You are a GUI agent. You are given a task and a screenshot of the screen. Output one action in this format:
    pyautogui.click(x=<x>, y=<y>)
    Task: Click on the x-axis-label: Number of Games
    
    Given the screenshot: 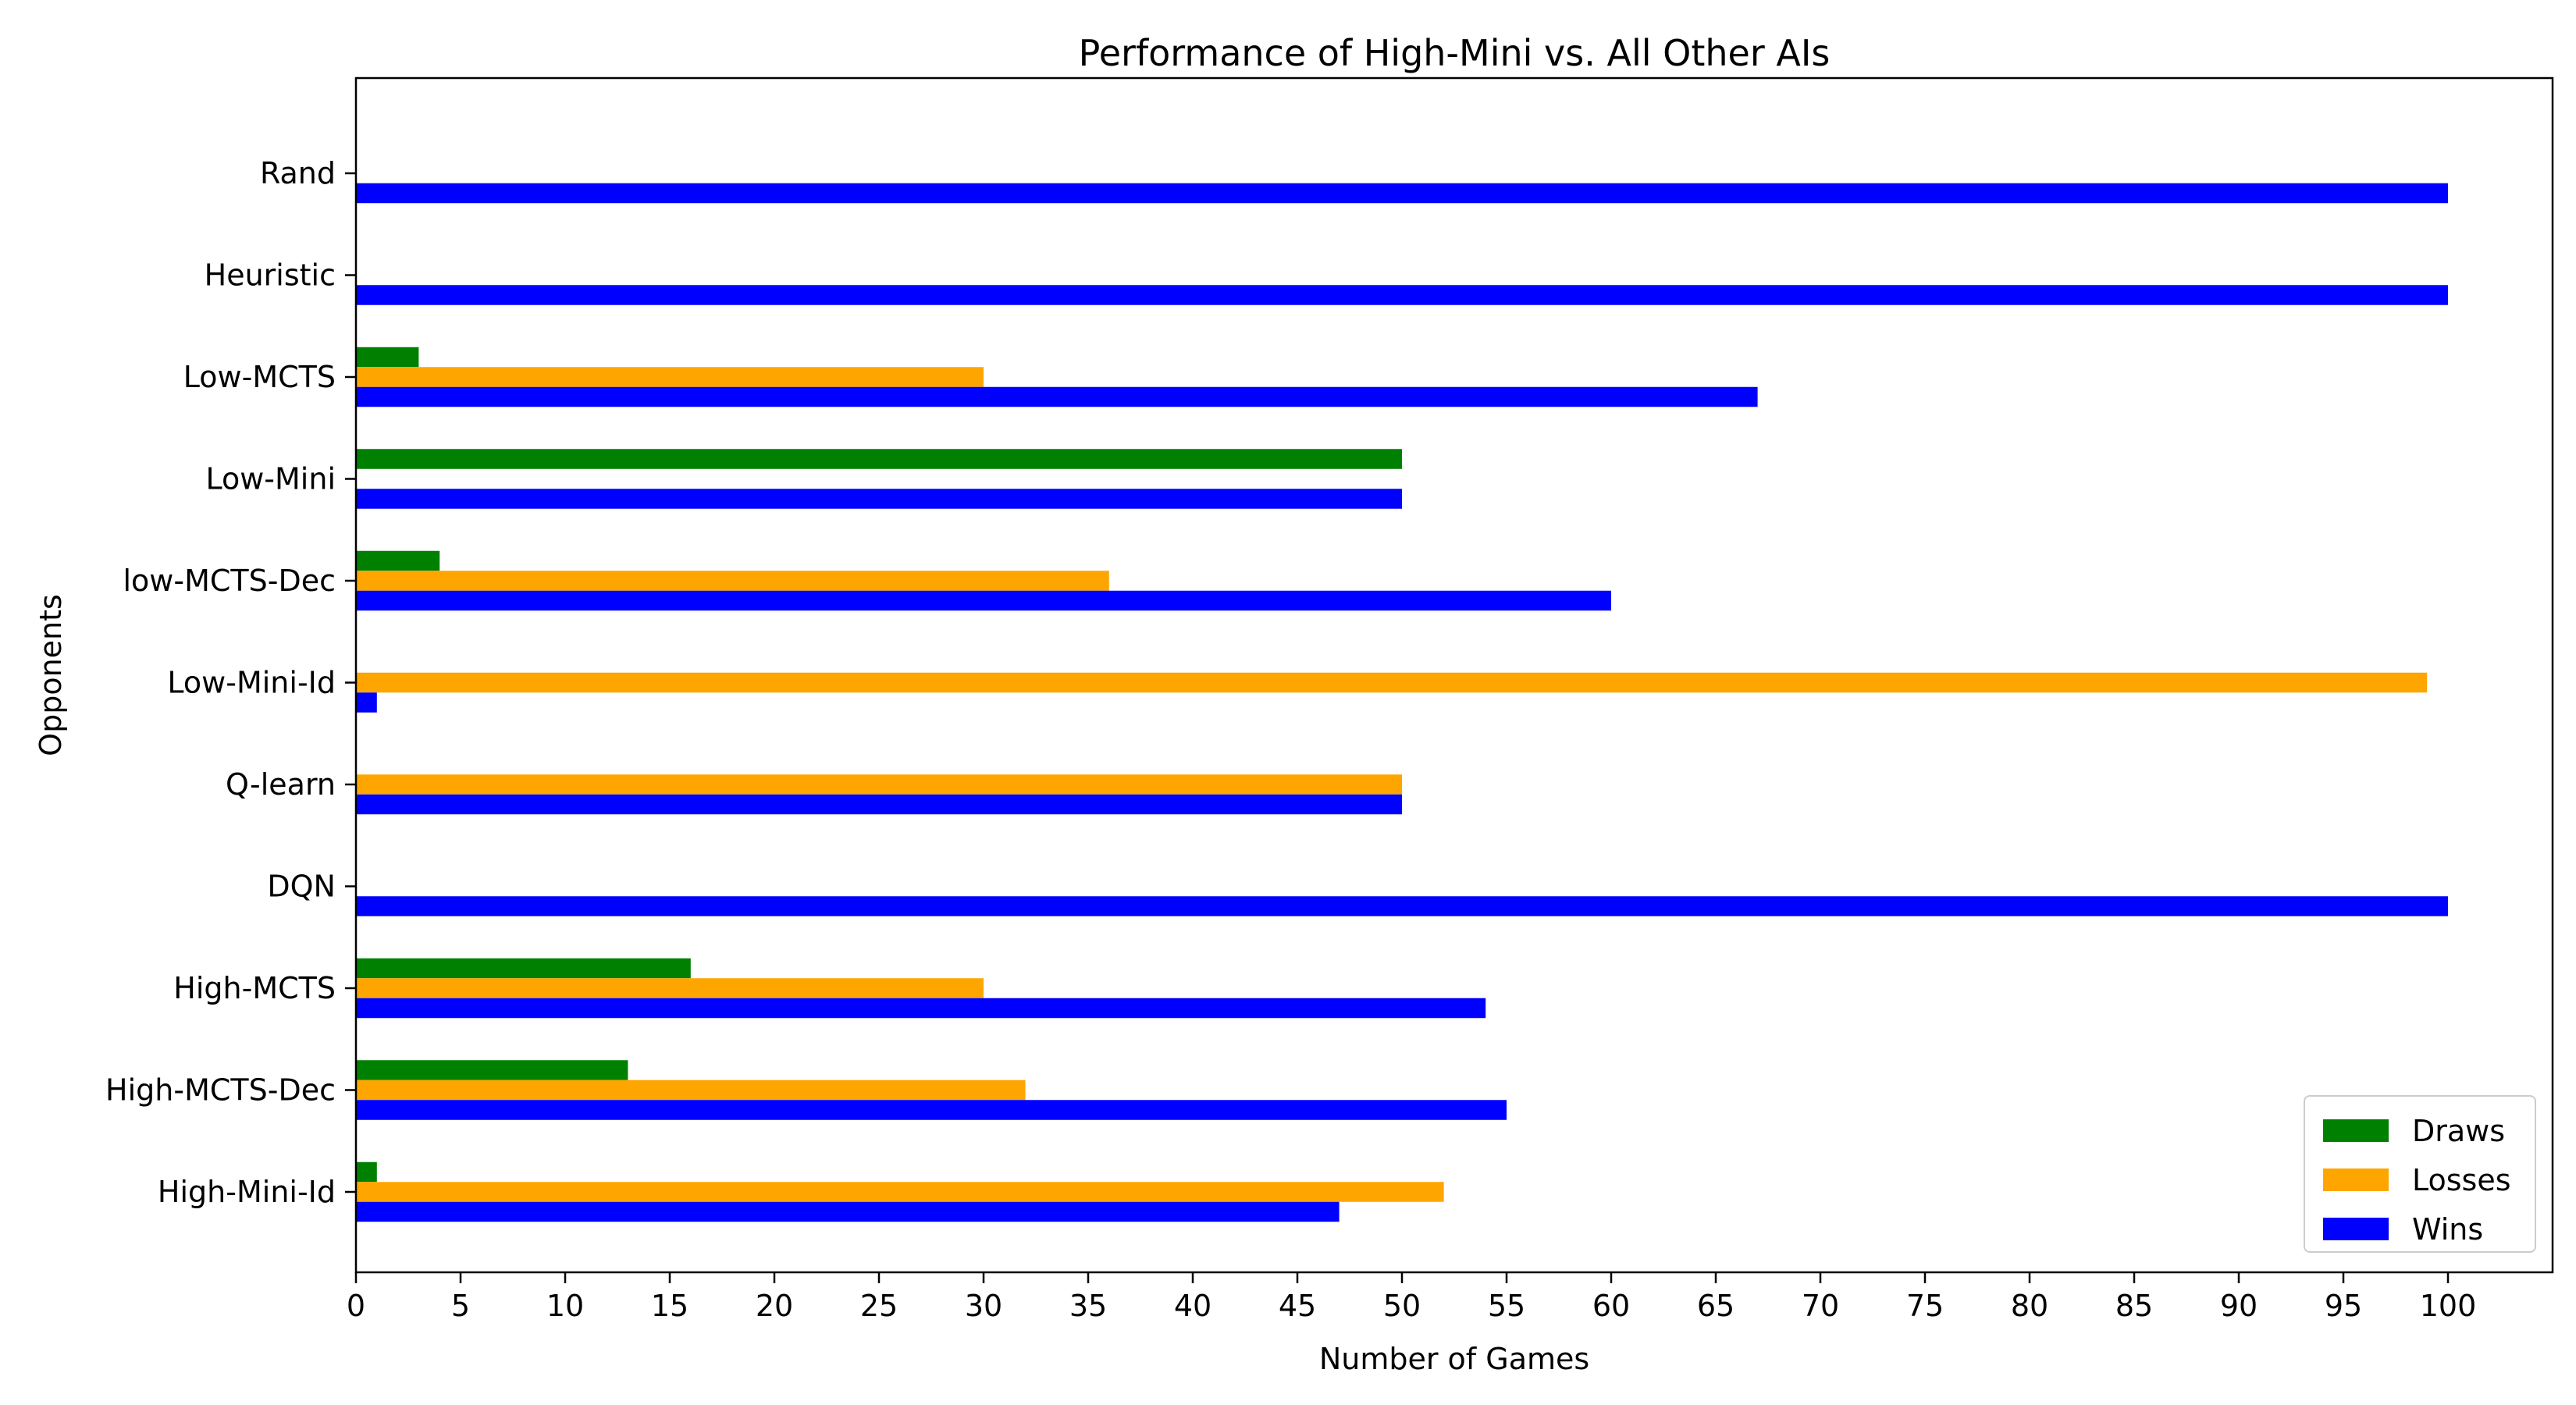 What is the action you would take?
    pyautogui.click(x=1454, y=1359)
    